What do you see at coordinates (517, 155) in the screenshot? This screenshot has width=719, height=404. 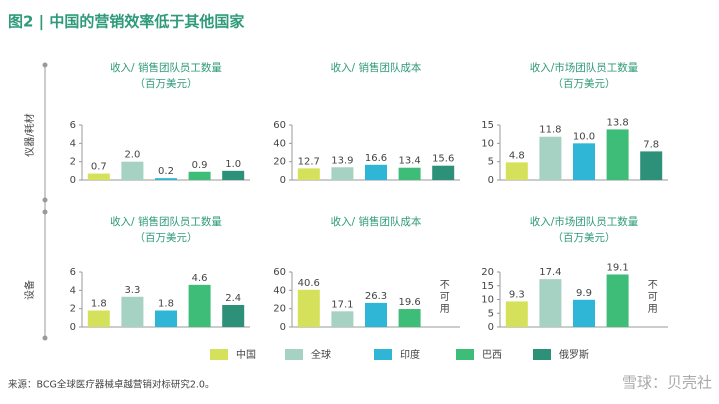 I see `value-label: 4.8` at bounding box center [517, 155].